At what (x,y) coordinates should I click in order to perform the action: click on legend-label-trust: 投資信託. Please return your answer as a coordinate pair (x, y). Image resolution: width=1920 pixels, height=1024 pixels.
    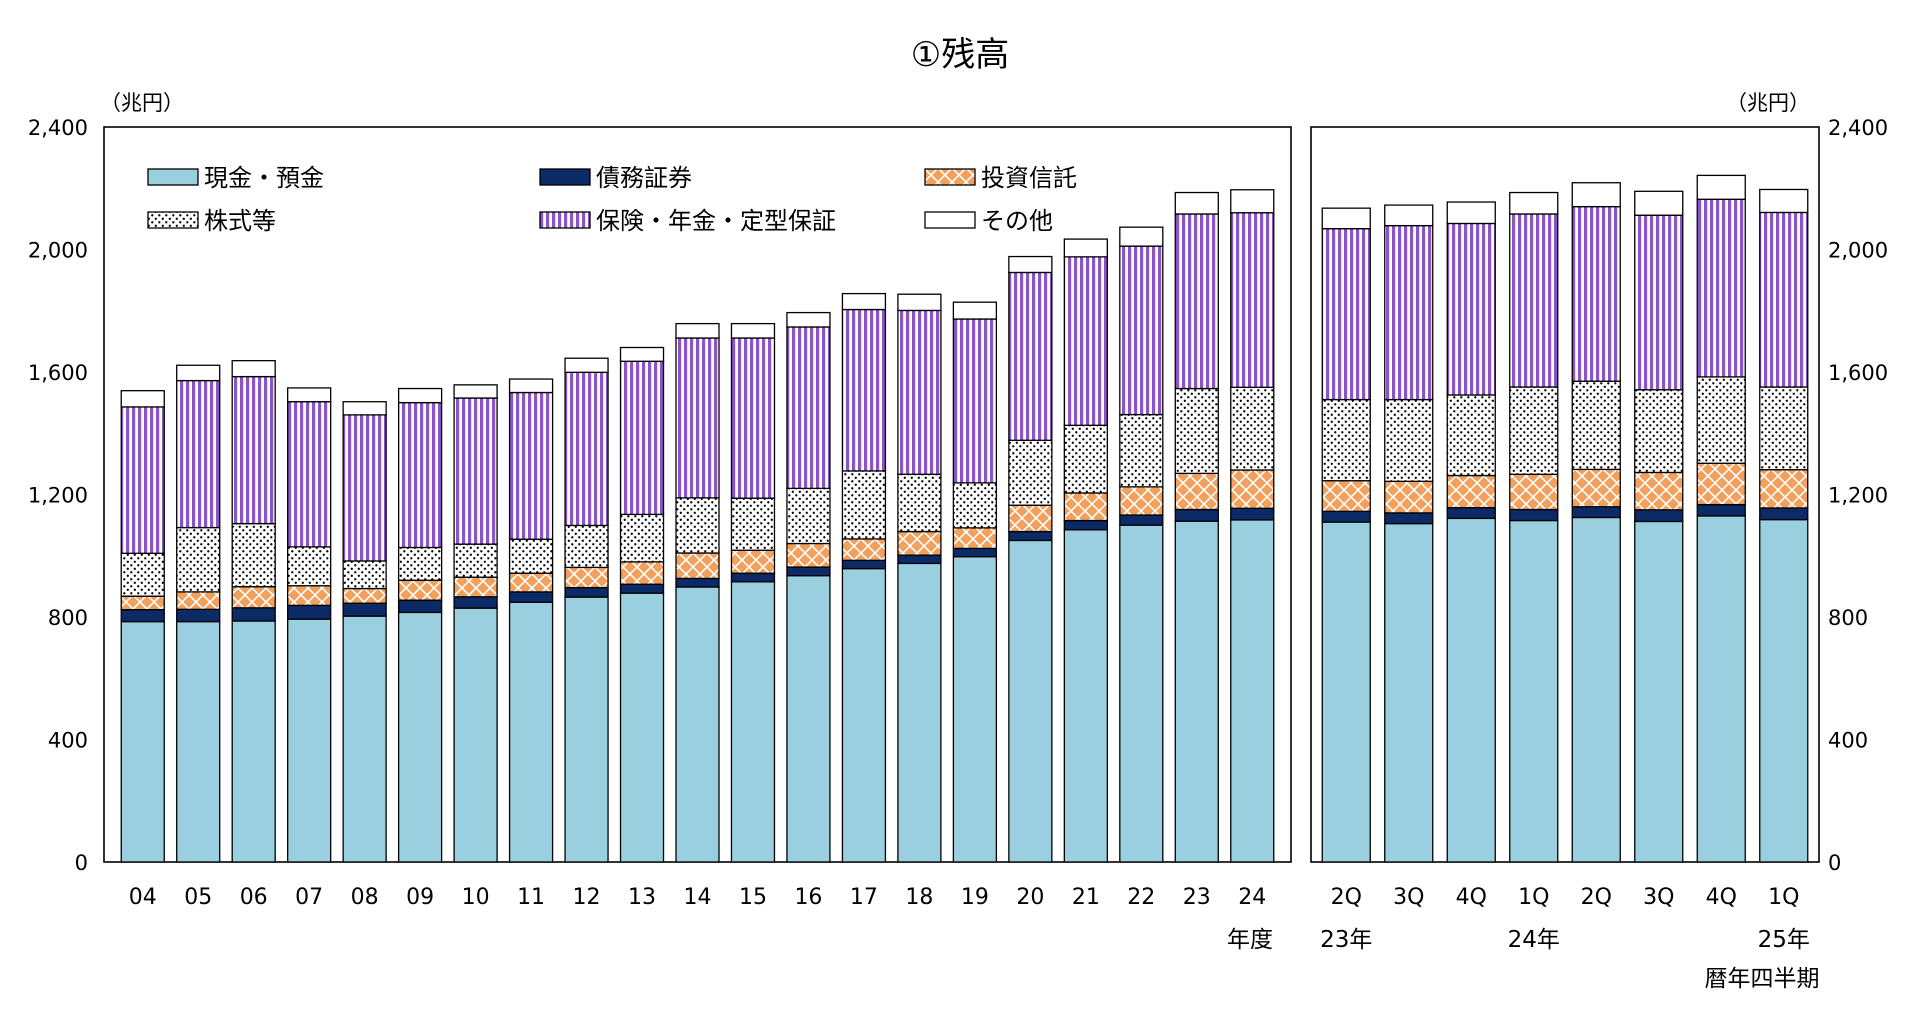
    Looking at the image, I should click on (1029, 178).